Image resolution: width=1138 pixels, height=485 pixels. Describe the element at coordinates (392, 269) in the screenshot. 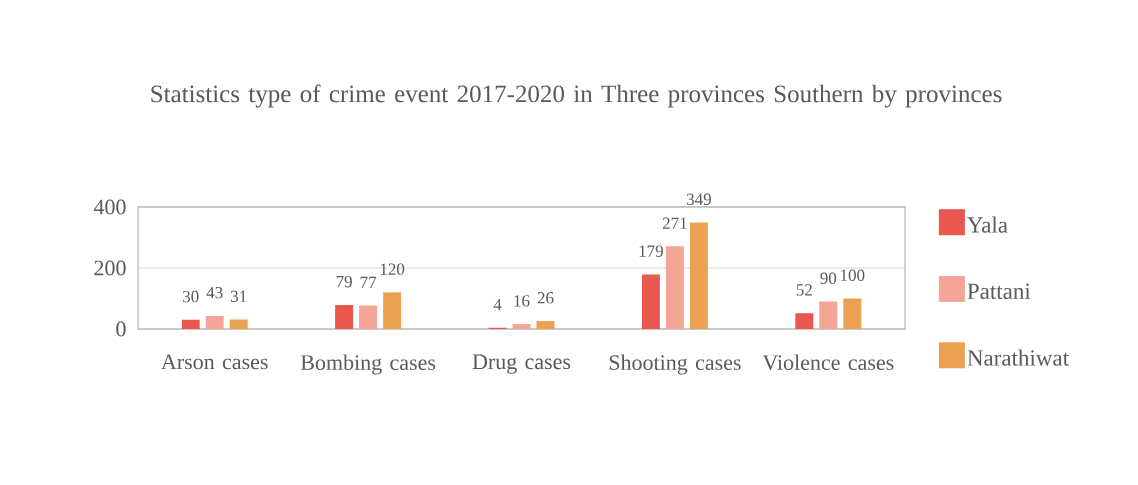

I see `data-label: 120` at that location.